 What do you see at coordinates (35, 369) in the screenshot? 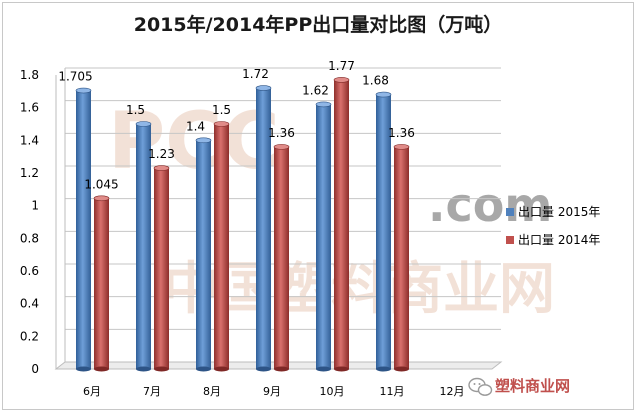
I see `y-tick-label: 0` at bounding box center [35, 369].